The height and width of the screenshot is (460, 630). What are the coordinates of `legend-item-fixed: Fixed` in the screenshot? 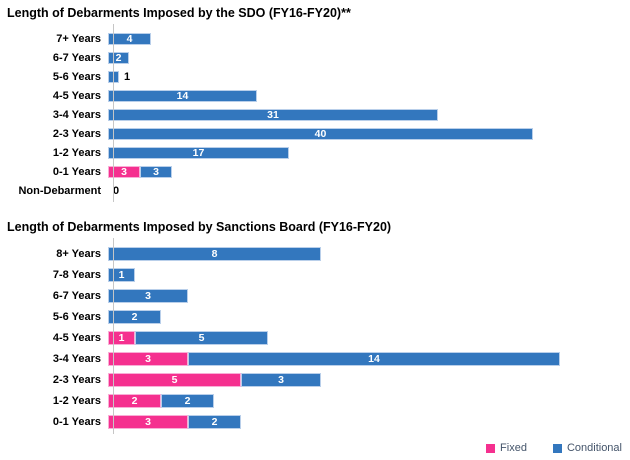 It's located at (506, 448).